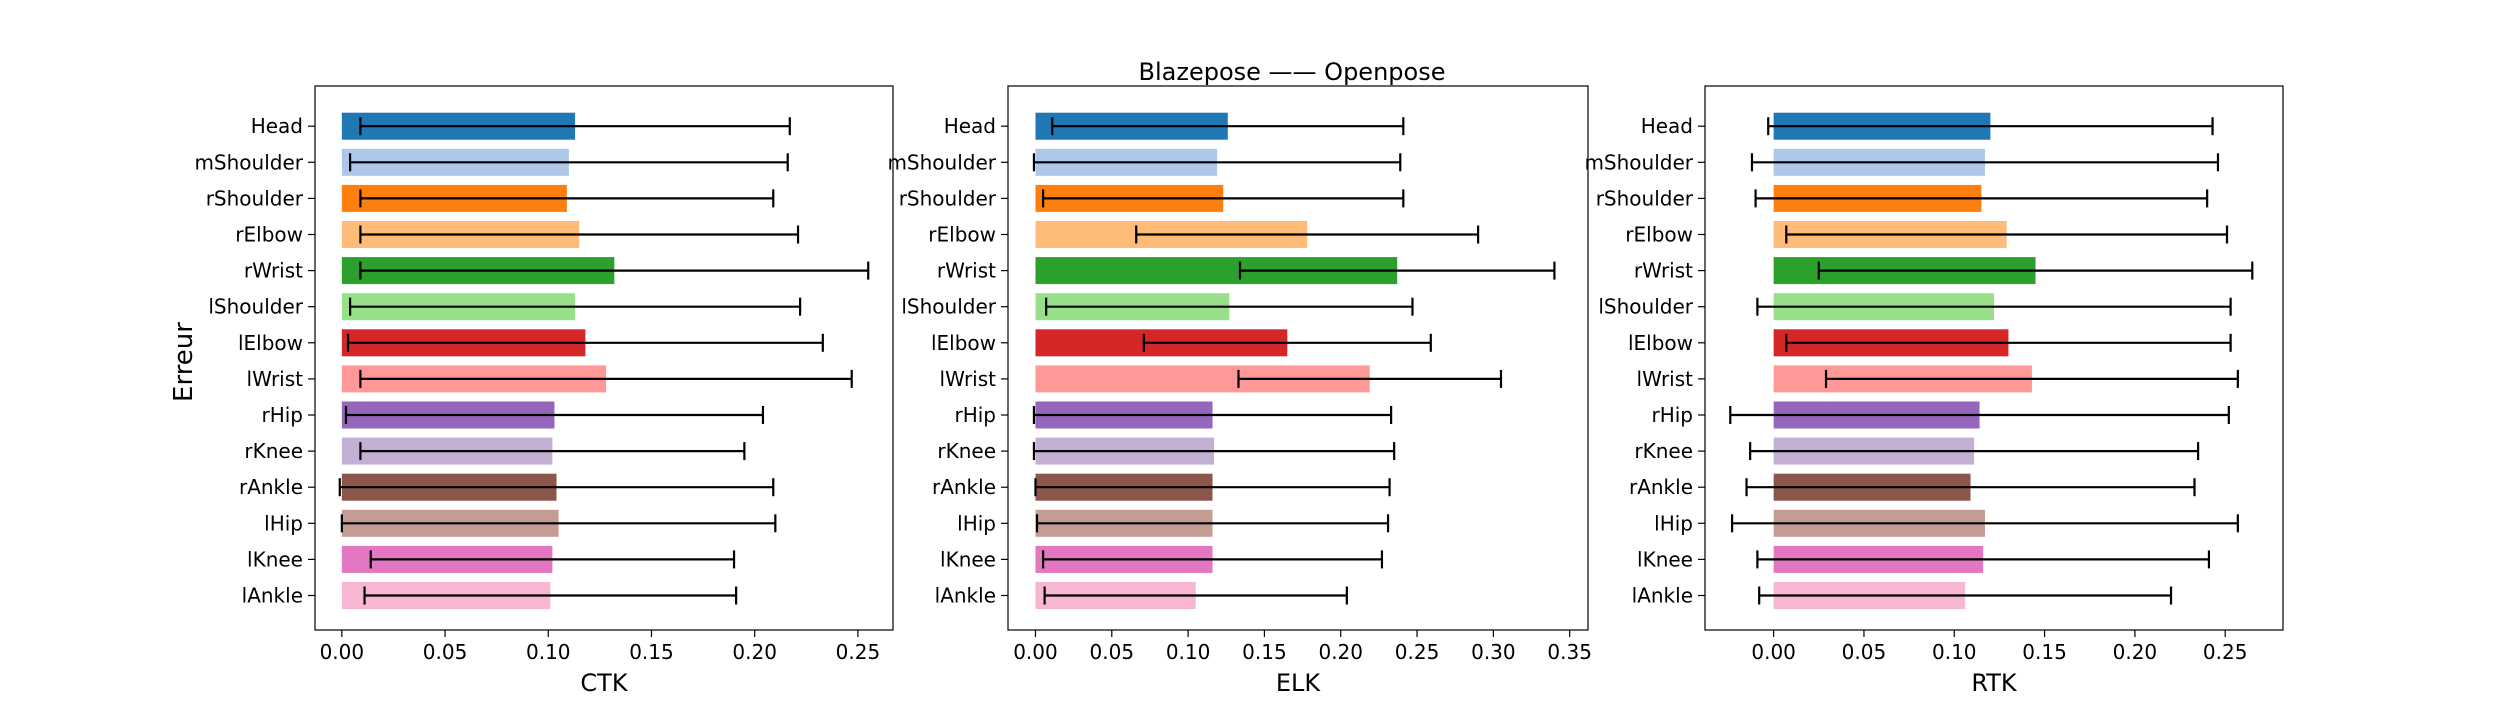 The image size is (2520, 720). What do you see at coordinates (1493, 652) in the screenshot?
I see `x-tick-label: 0.30` at bounding box center [1493, 652].